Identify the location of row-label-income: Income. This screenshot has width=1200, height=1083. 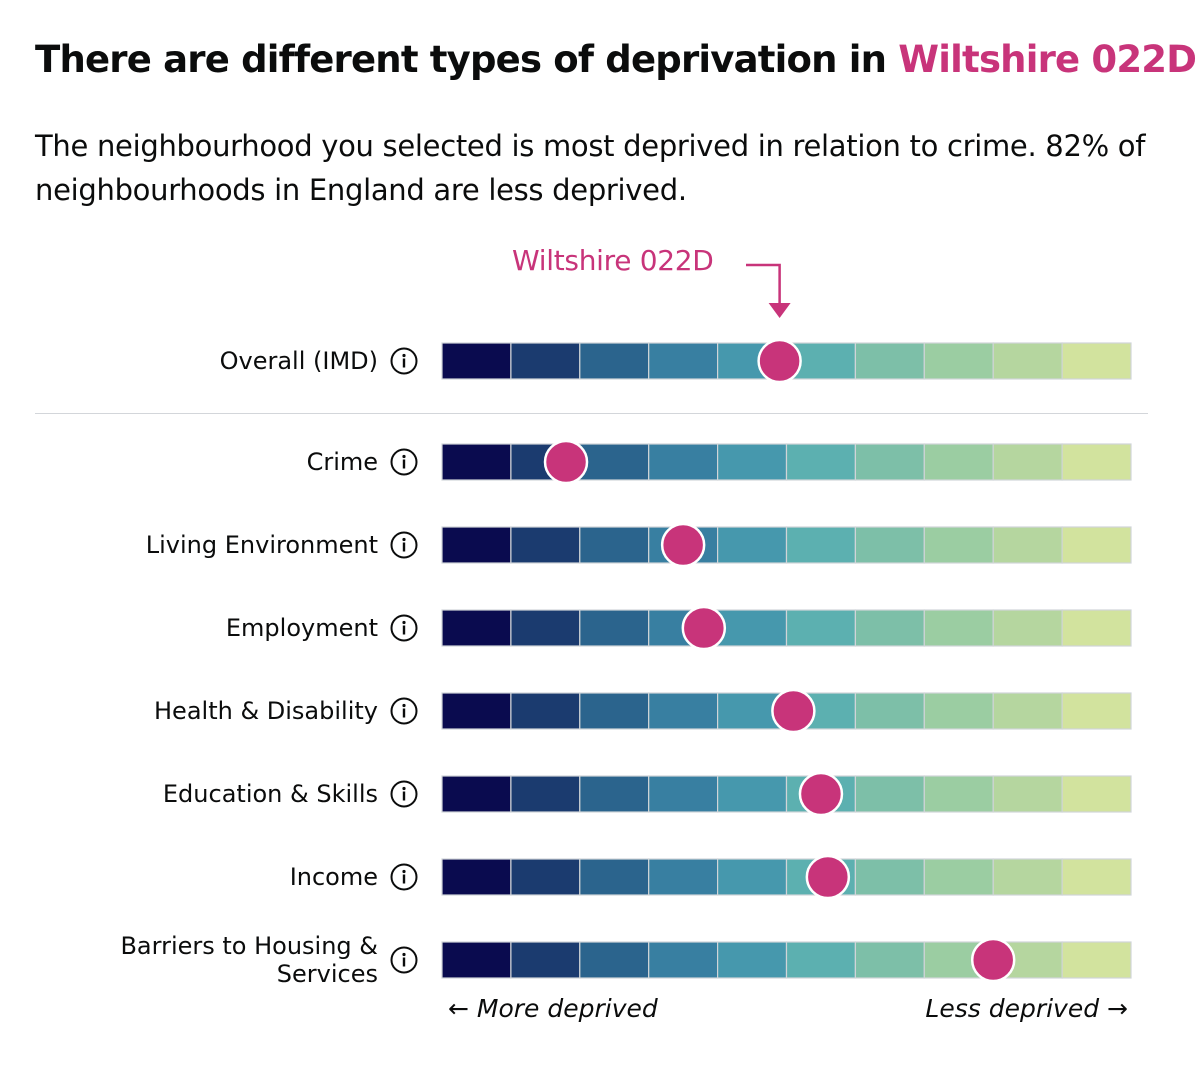
(333, 877).